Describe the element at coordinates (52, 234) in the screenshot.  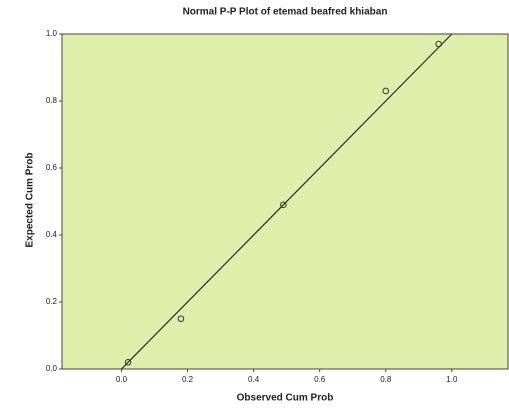
I see `y-tick-label: 0.4` at that location.